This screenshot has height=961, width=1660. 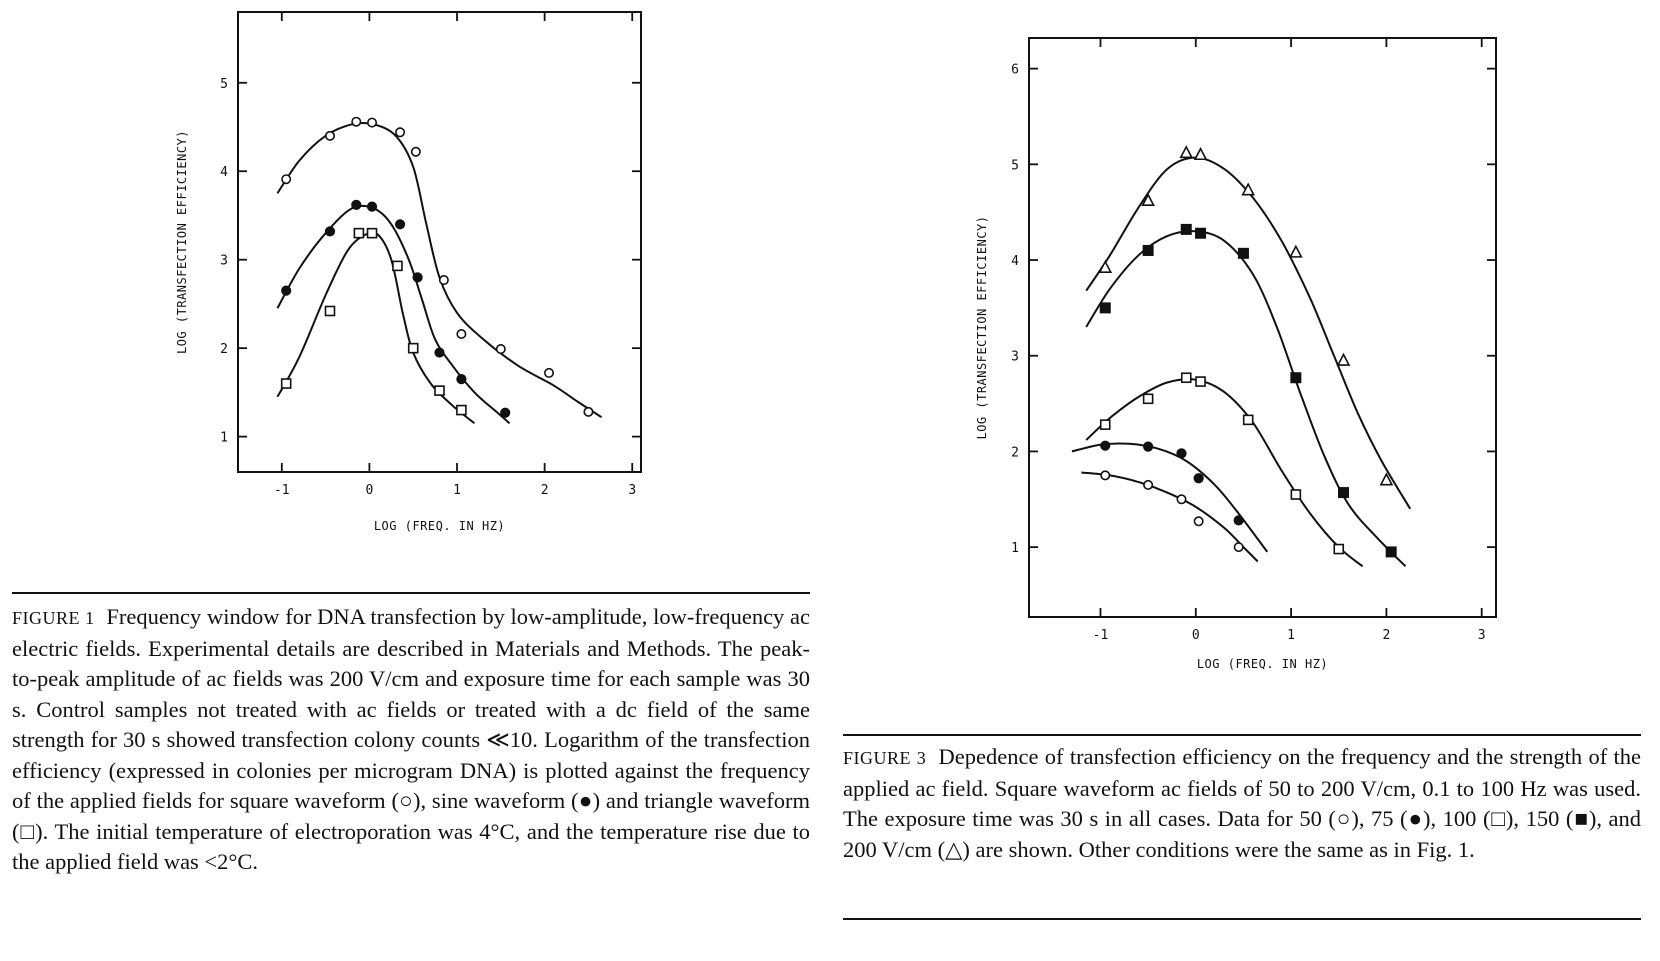 I want to click on plot-frame, so click(x=439, y=242).